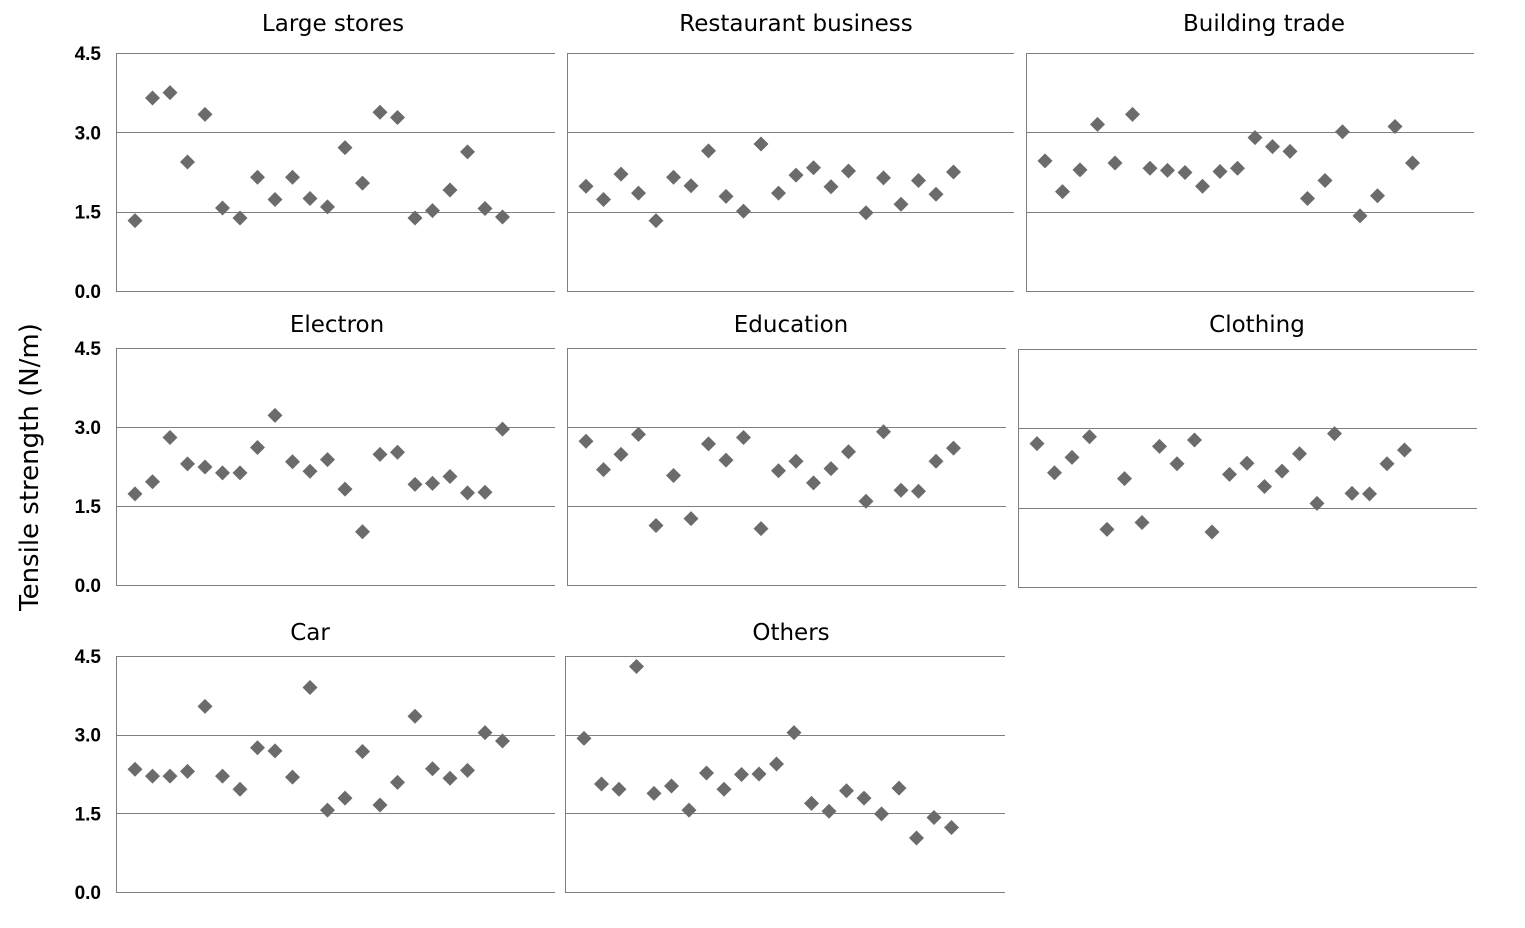 This screenshot has height=928, width=1525. What do you see at coordinates (1264, 24) in the screenshot?
I see `panel-title: Building trade` at bounding box center [1264, 24].